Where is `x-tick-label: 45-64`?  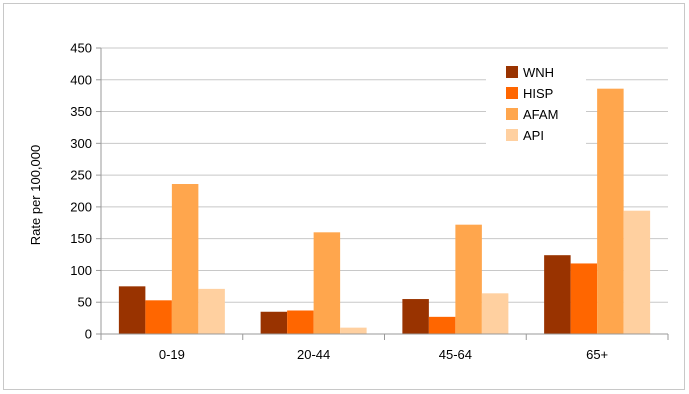 x-tick-label: 45-64 is located at coordinates (455, 354).